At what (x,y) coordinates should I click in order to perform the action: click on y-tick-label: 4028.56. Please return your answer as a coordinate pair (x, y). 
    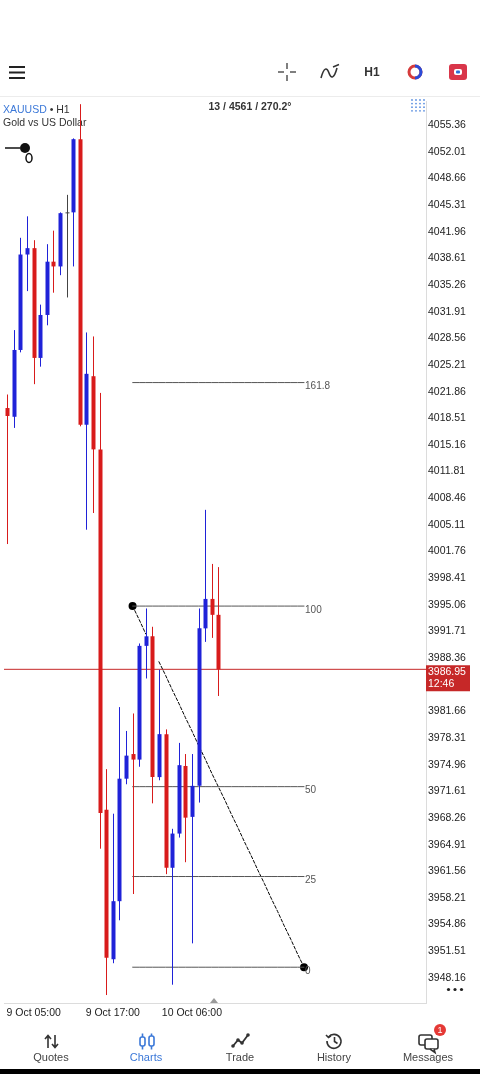
    Looking at the image, I should click on (447, 337).